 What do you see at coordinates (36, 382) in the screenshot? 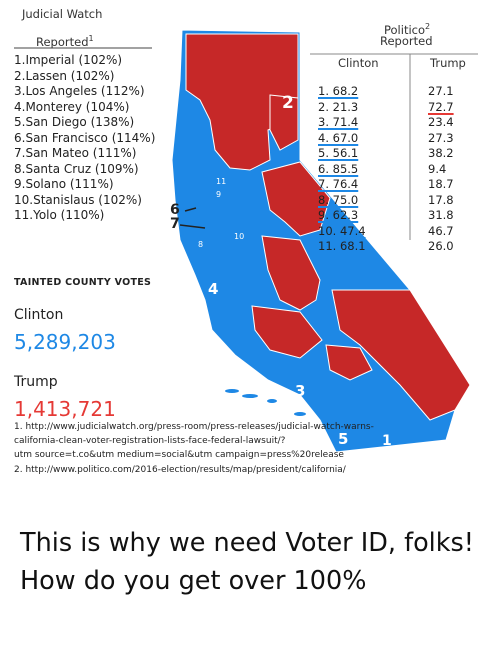
I see `trump-label: Trump` at bounding box center [36, 382].